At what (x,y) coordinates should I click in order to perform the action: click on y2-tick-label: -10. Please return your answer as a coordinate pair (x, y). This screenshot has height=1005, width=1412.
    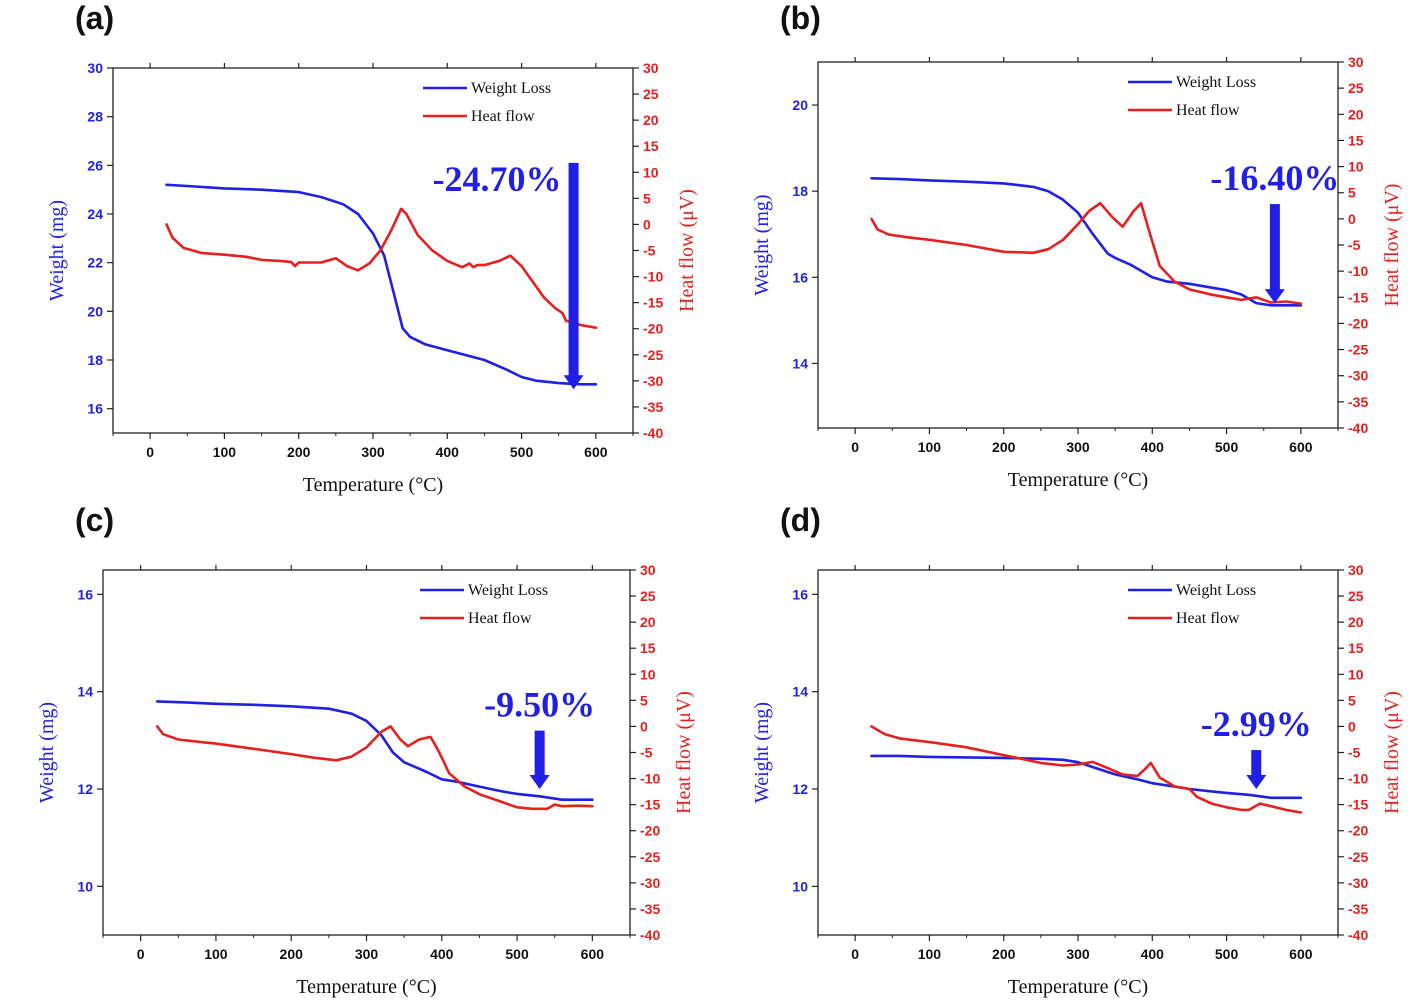
    Looking at the image, I should click on (653, 277).